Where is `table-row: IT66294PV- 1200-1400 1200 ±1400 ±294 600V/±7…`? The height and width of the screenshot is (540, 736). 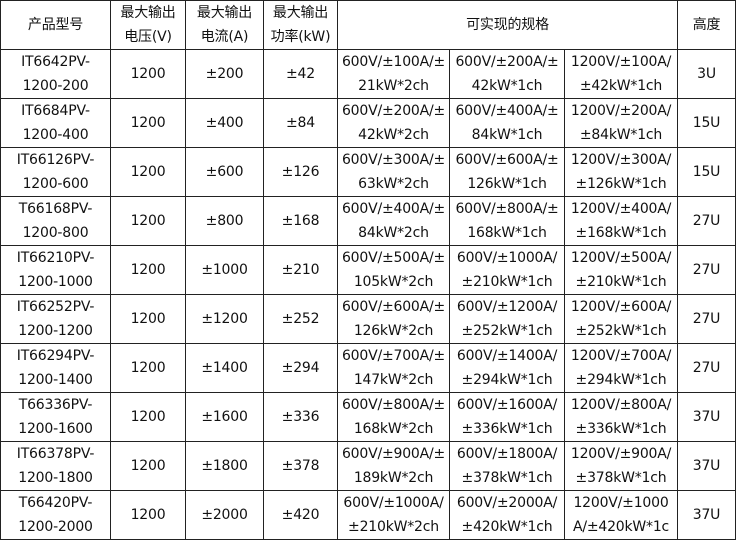 table-row: IT66294PV- 1200-1400 1200 ±1400 ±294 600V/±7… is located at coordinates (368, 368).